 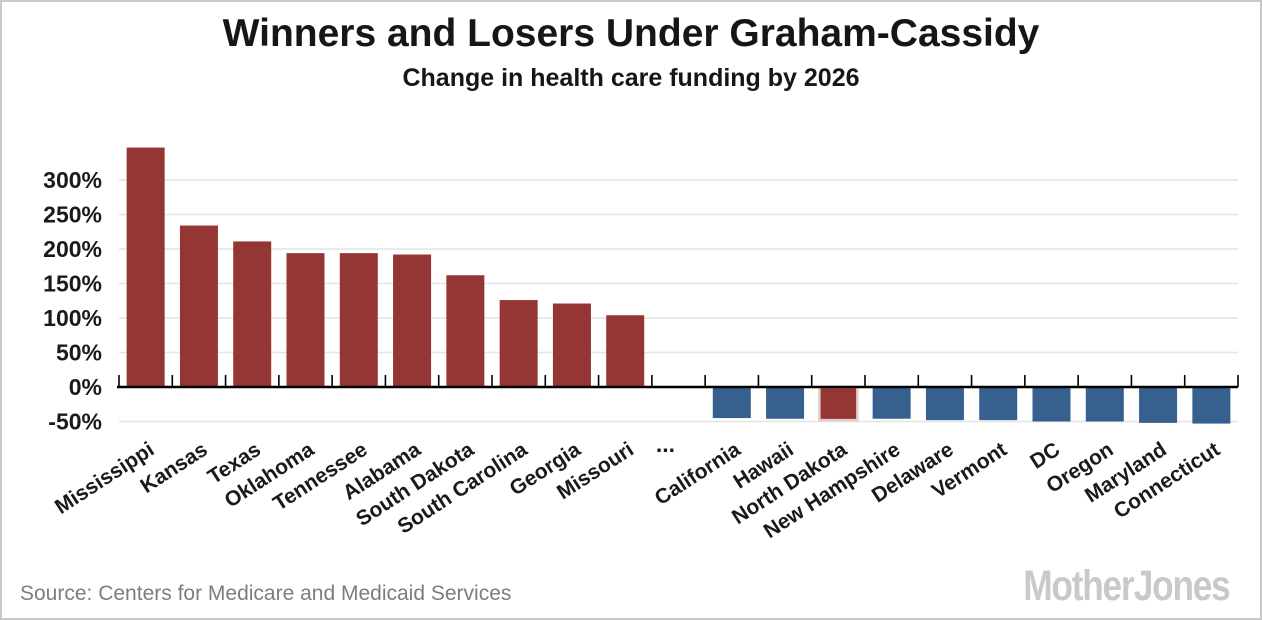 What do you see at coordinates (72, 215) in the screenshot?
I see `y-tick-label-250%: 250%` at bounding box center [72, 215].